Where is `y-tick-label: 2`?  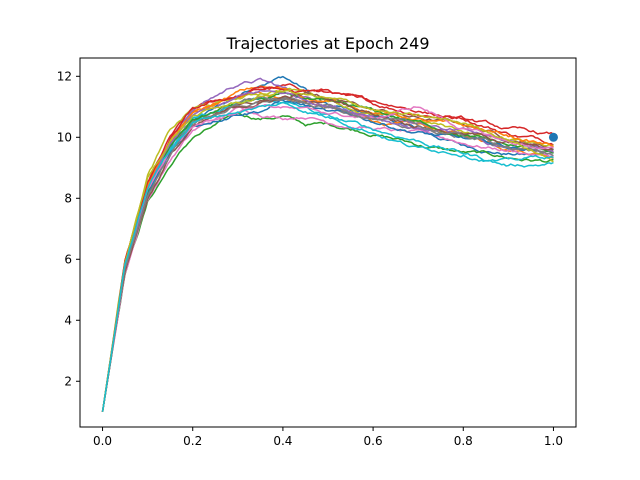 y-tick-label: 2 is located at coordinates (68, 381).